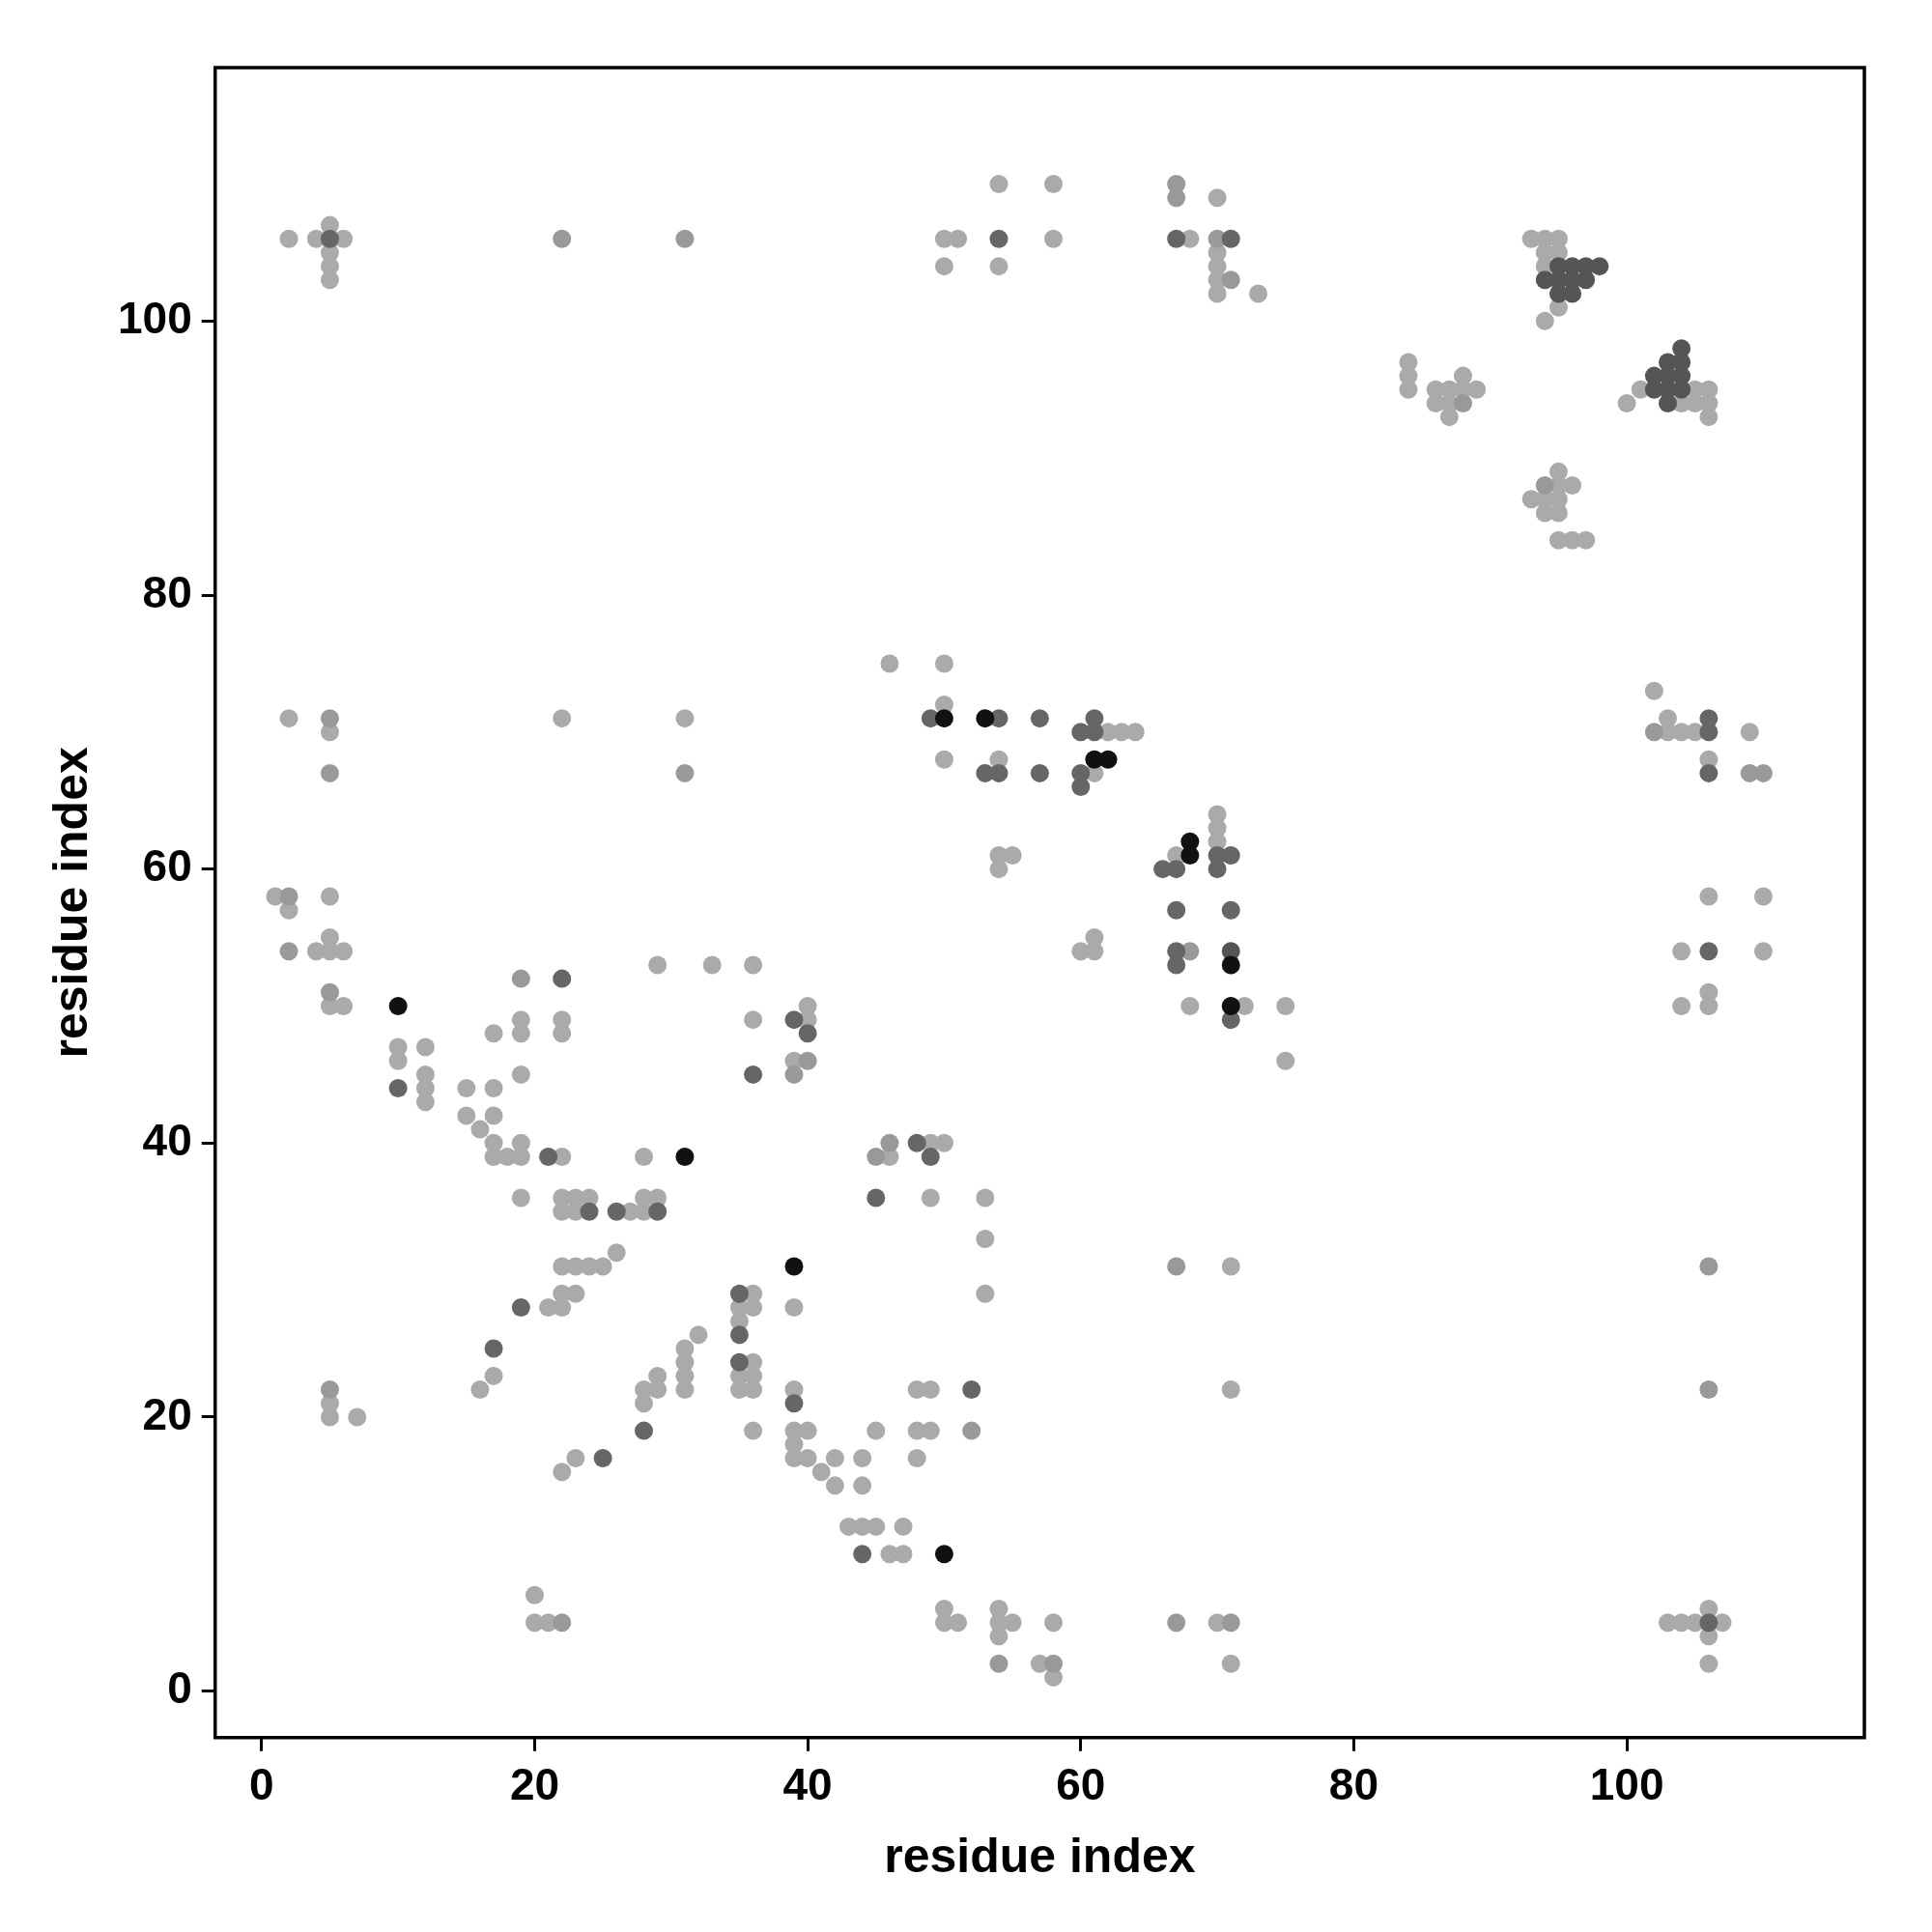 This screenshot has width=1932, height=1932. What do you see at coordinates (70, 903) in the screenshot?
I see `y-axis-title: residue index` at bounding box center [70, 903].